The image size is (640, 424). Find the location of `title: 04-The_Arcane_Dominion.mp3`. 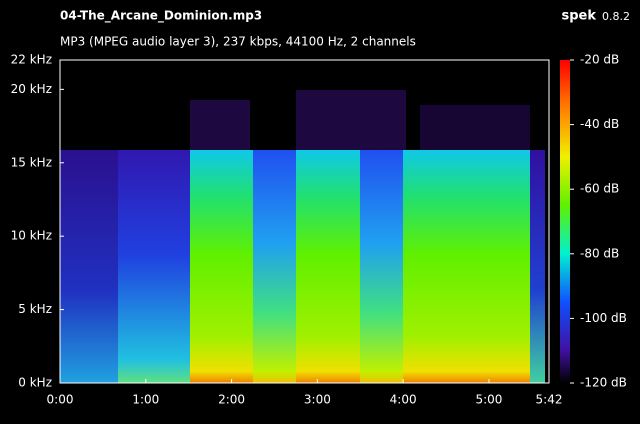

title: 04-The_Arcane_Dominion.mp3 is located at coordinates (161, 16).